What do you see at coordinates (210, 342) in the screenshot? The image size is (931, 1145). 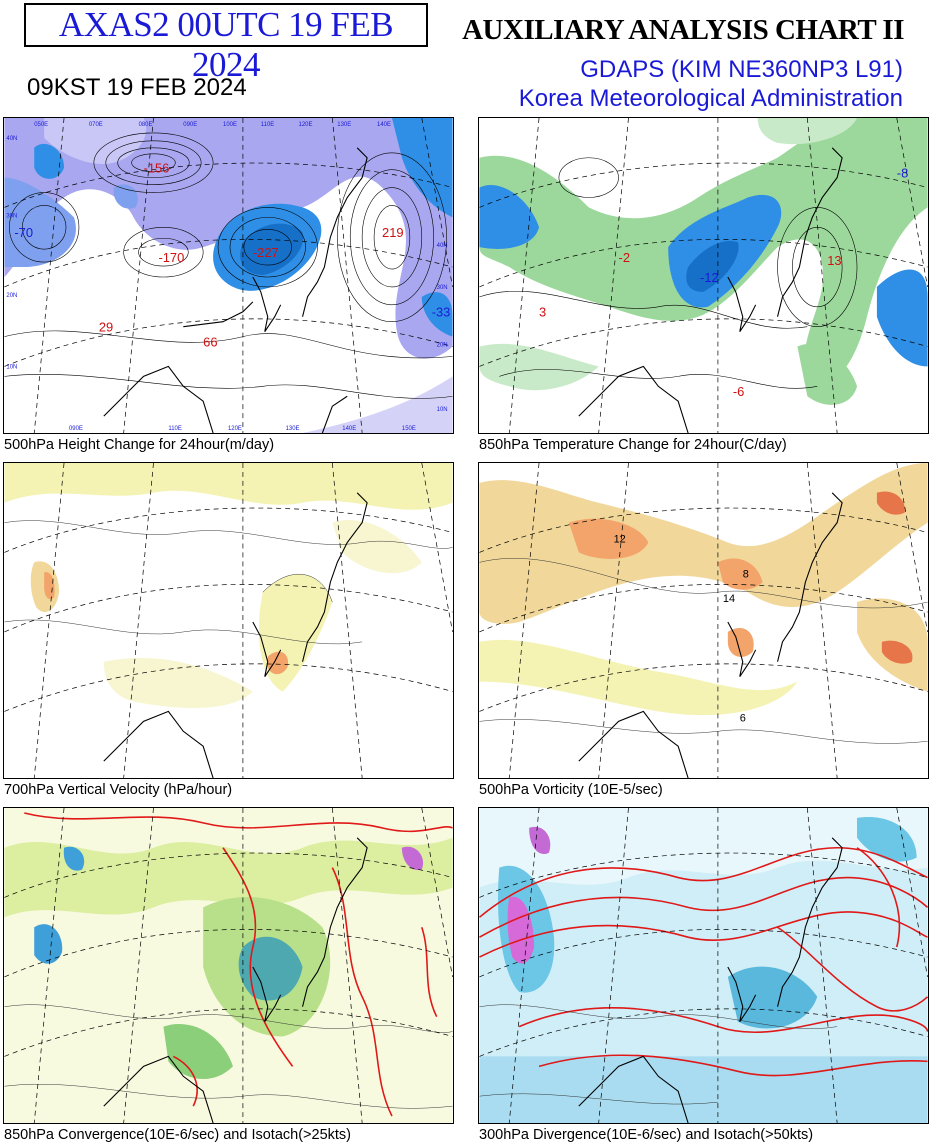 I see `height-label: 66` at bounding box center [210, 342].